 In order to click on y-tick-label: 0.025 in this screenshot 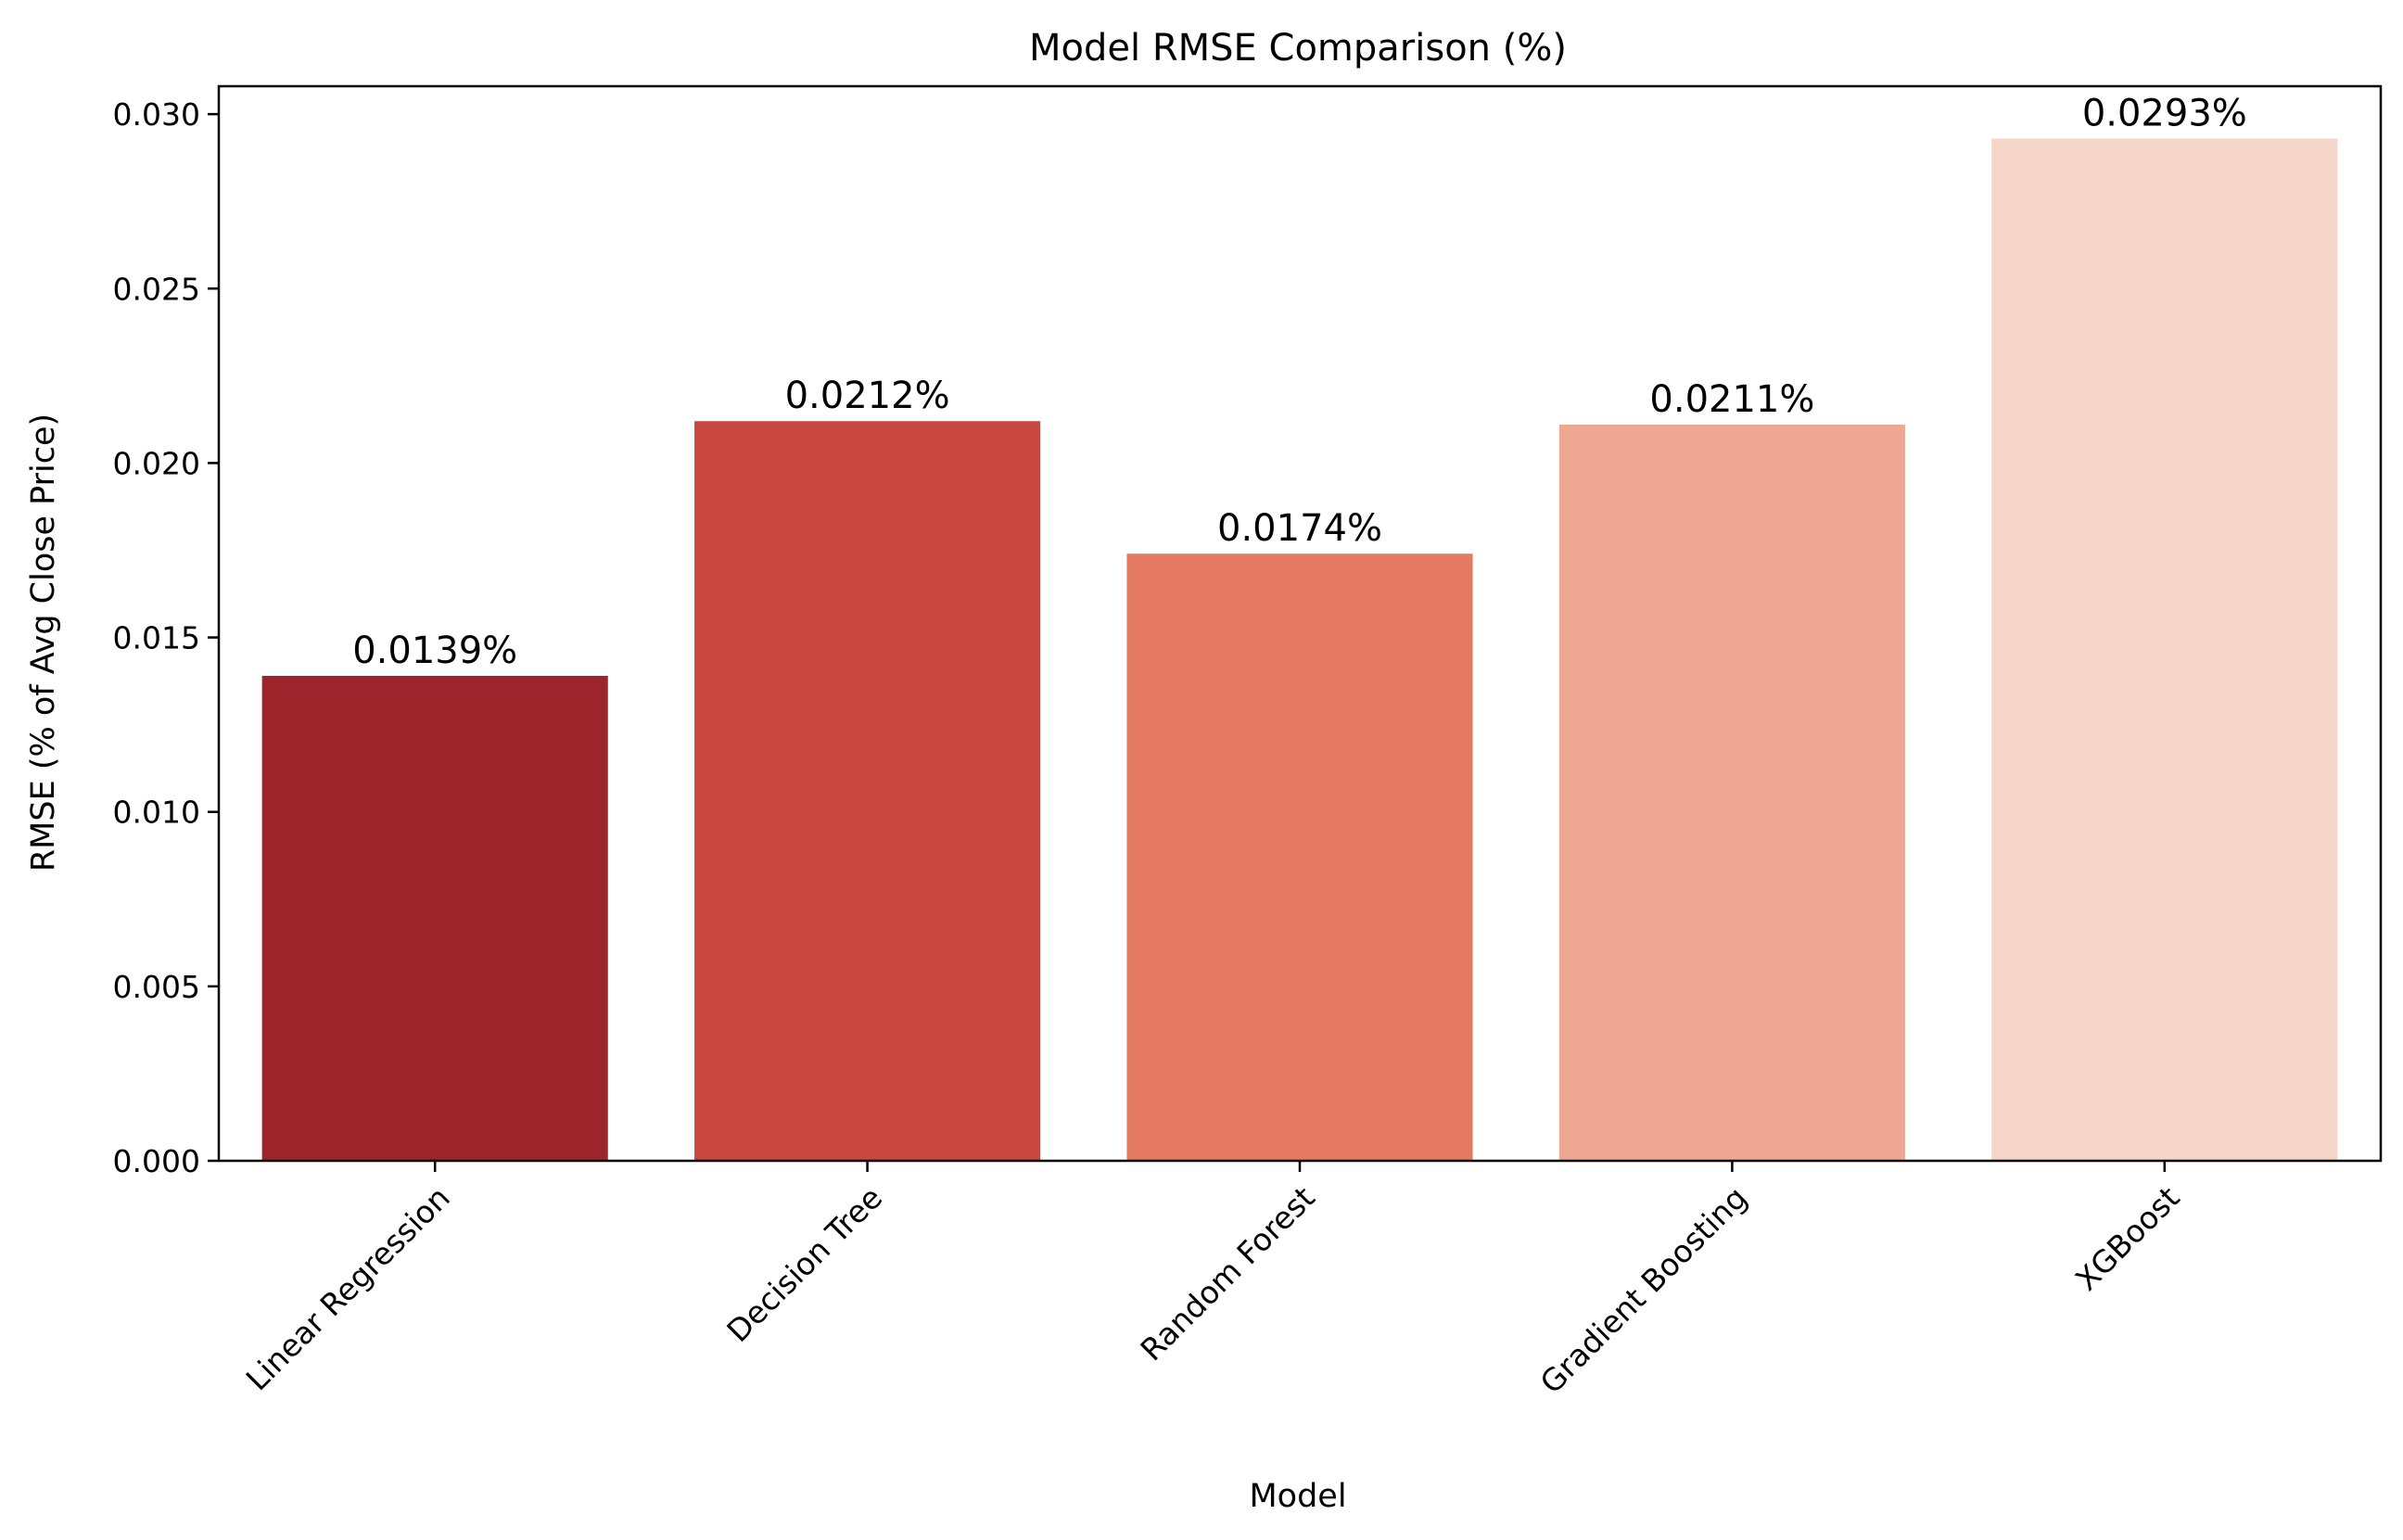, I will do `click(156, 289)`.